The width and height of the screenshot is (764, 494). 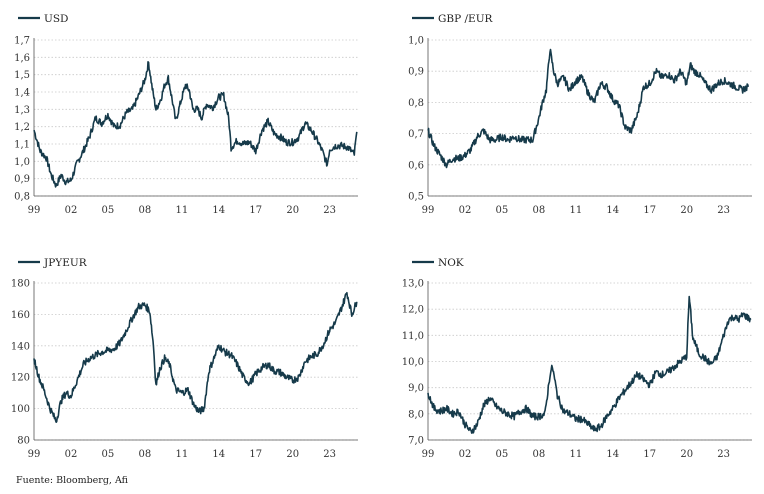 I want to click on source-note: Fuente: Bloomberg, Afi, so click(x=72, y=480).